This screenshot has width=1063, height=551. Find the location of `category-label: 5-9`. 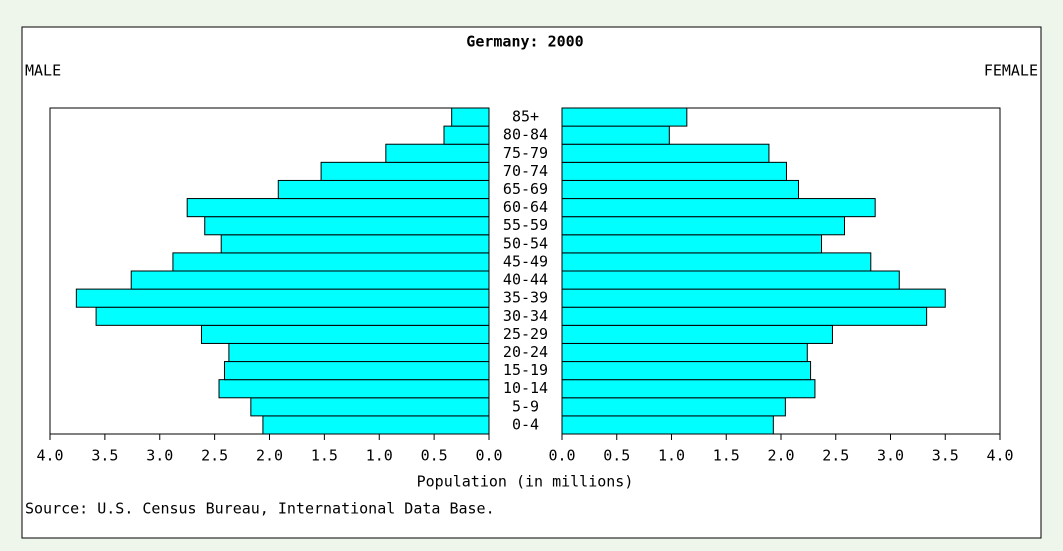

category-label: 5-9 is located at coordinates (525, 406).